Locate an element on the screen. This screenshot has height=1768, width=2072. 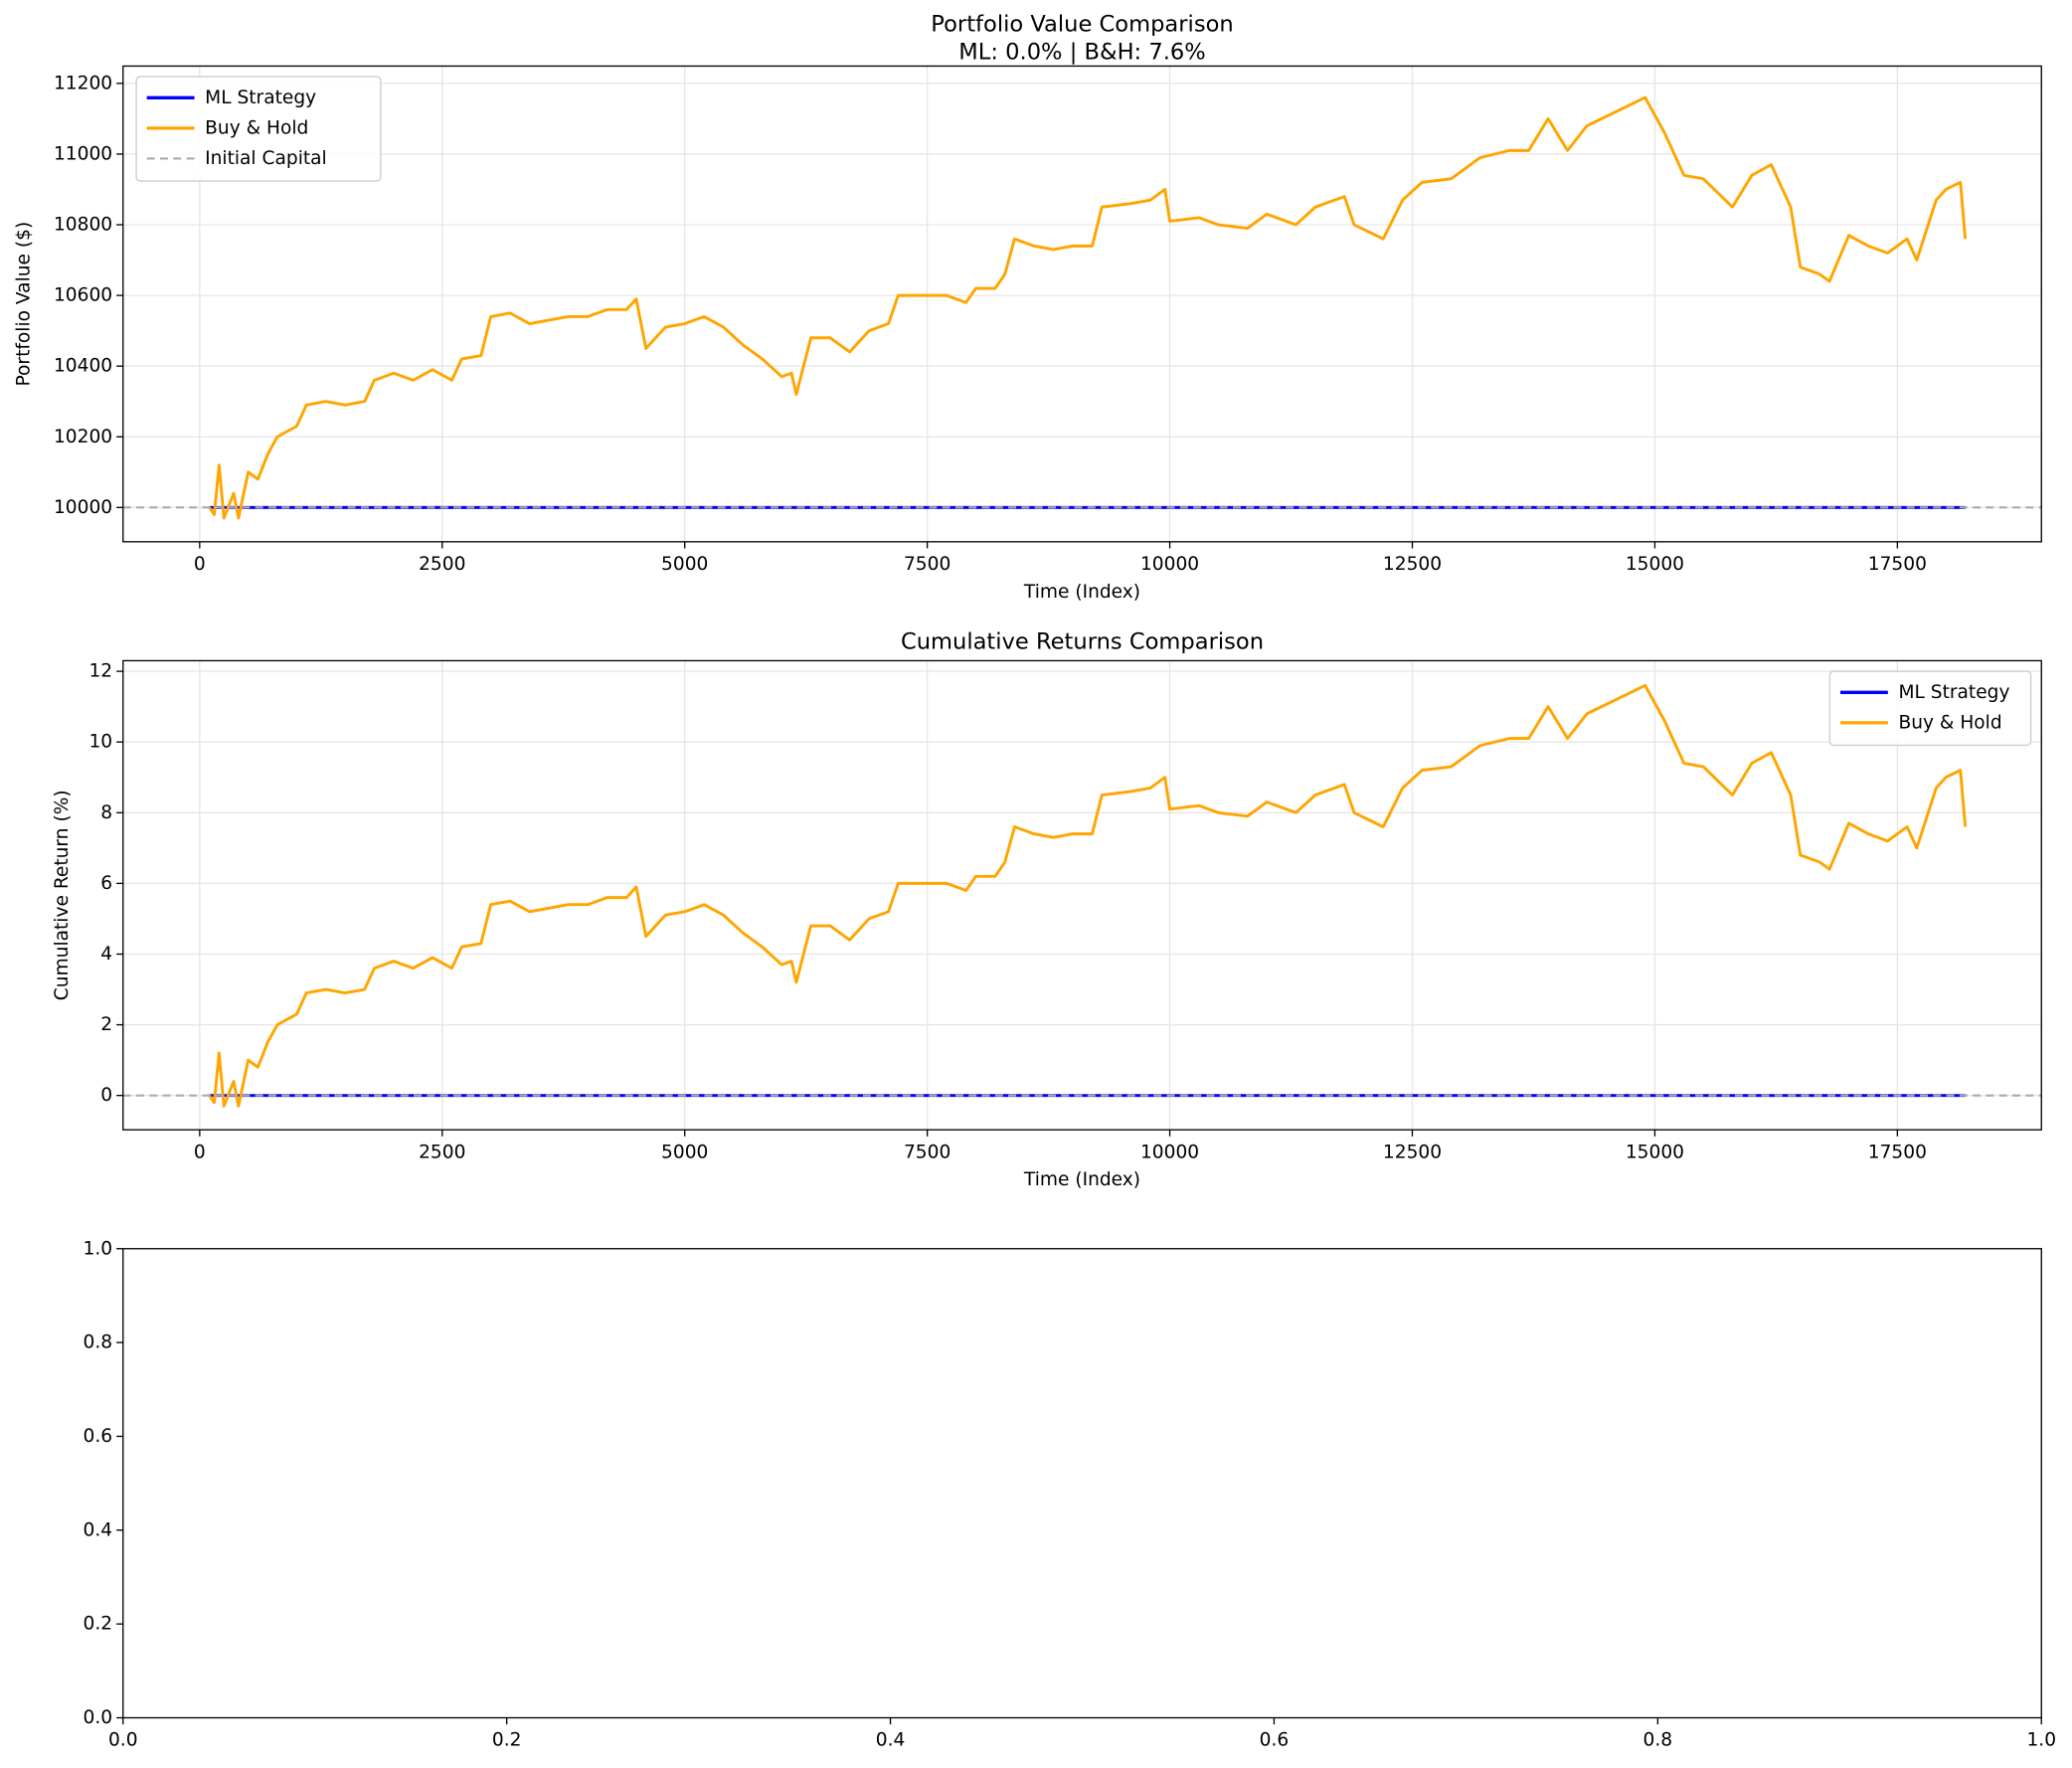
y-tick-label: 11200 is located at coordinates (83, 83).